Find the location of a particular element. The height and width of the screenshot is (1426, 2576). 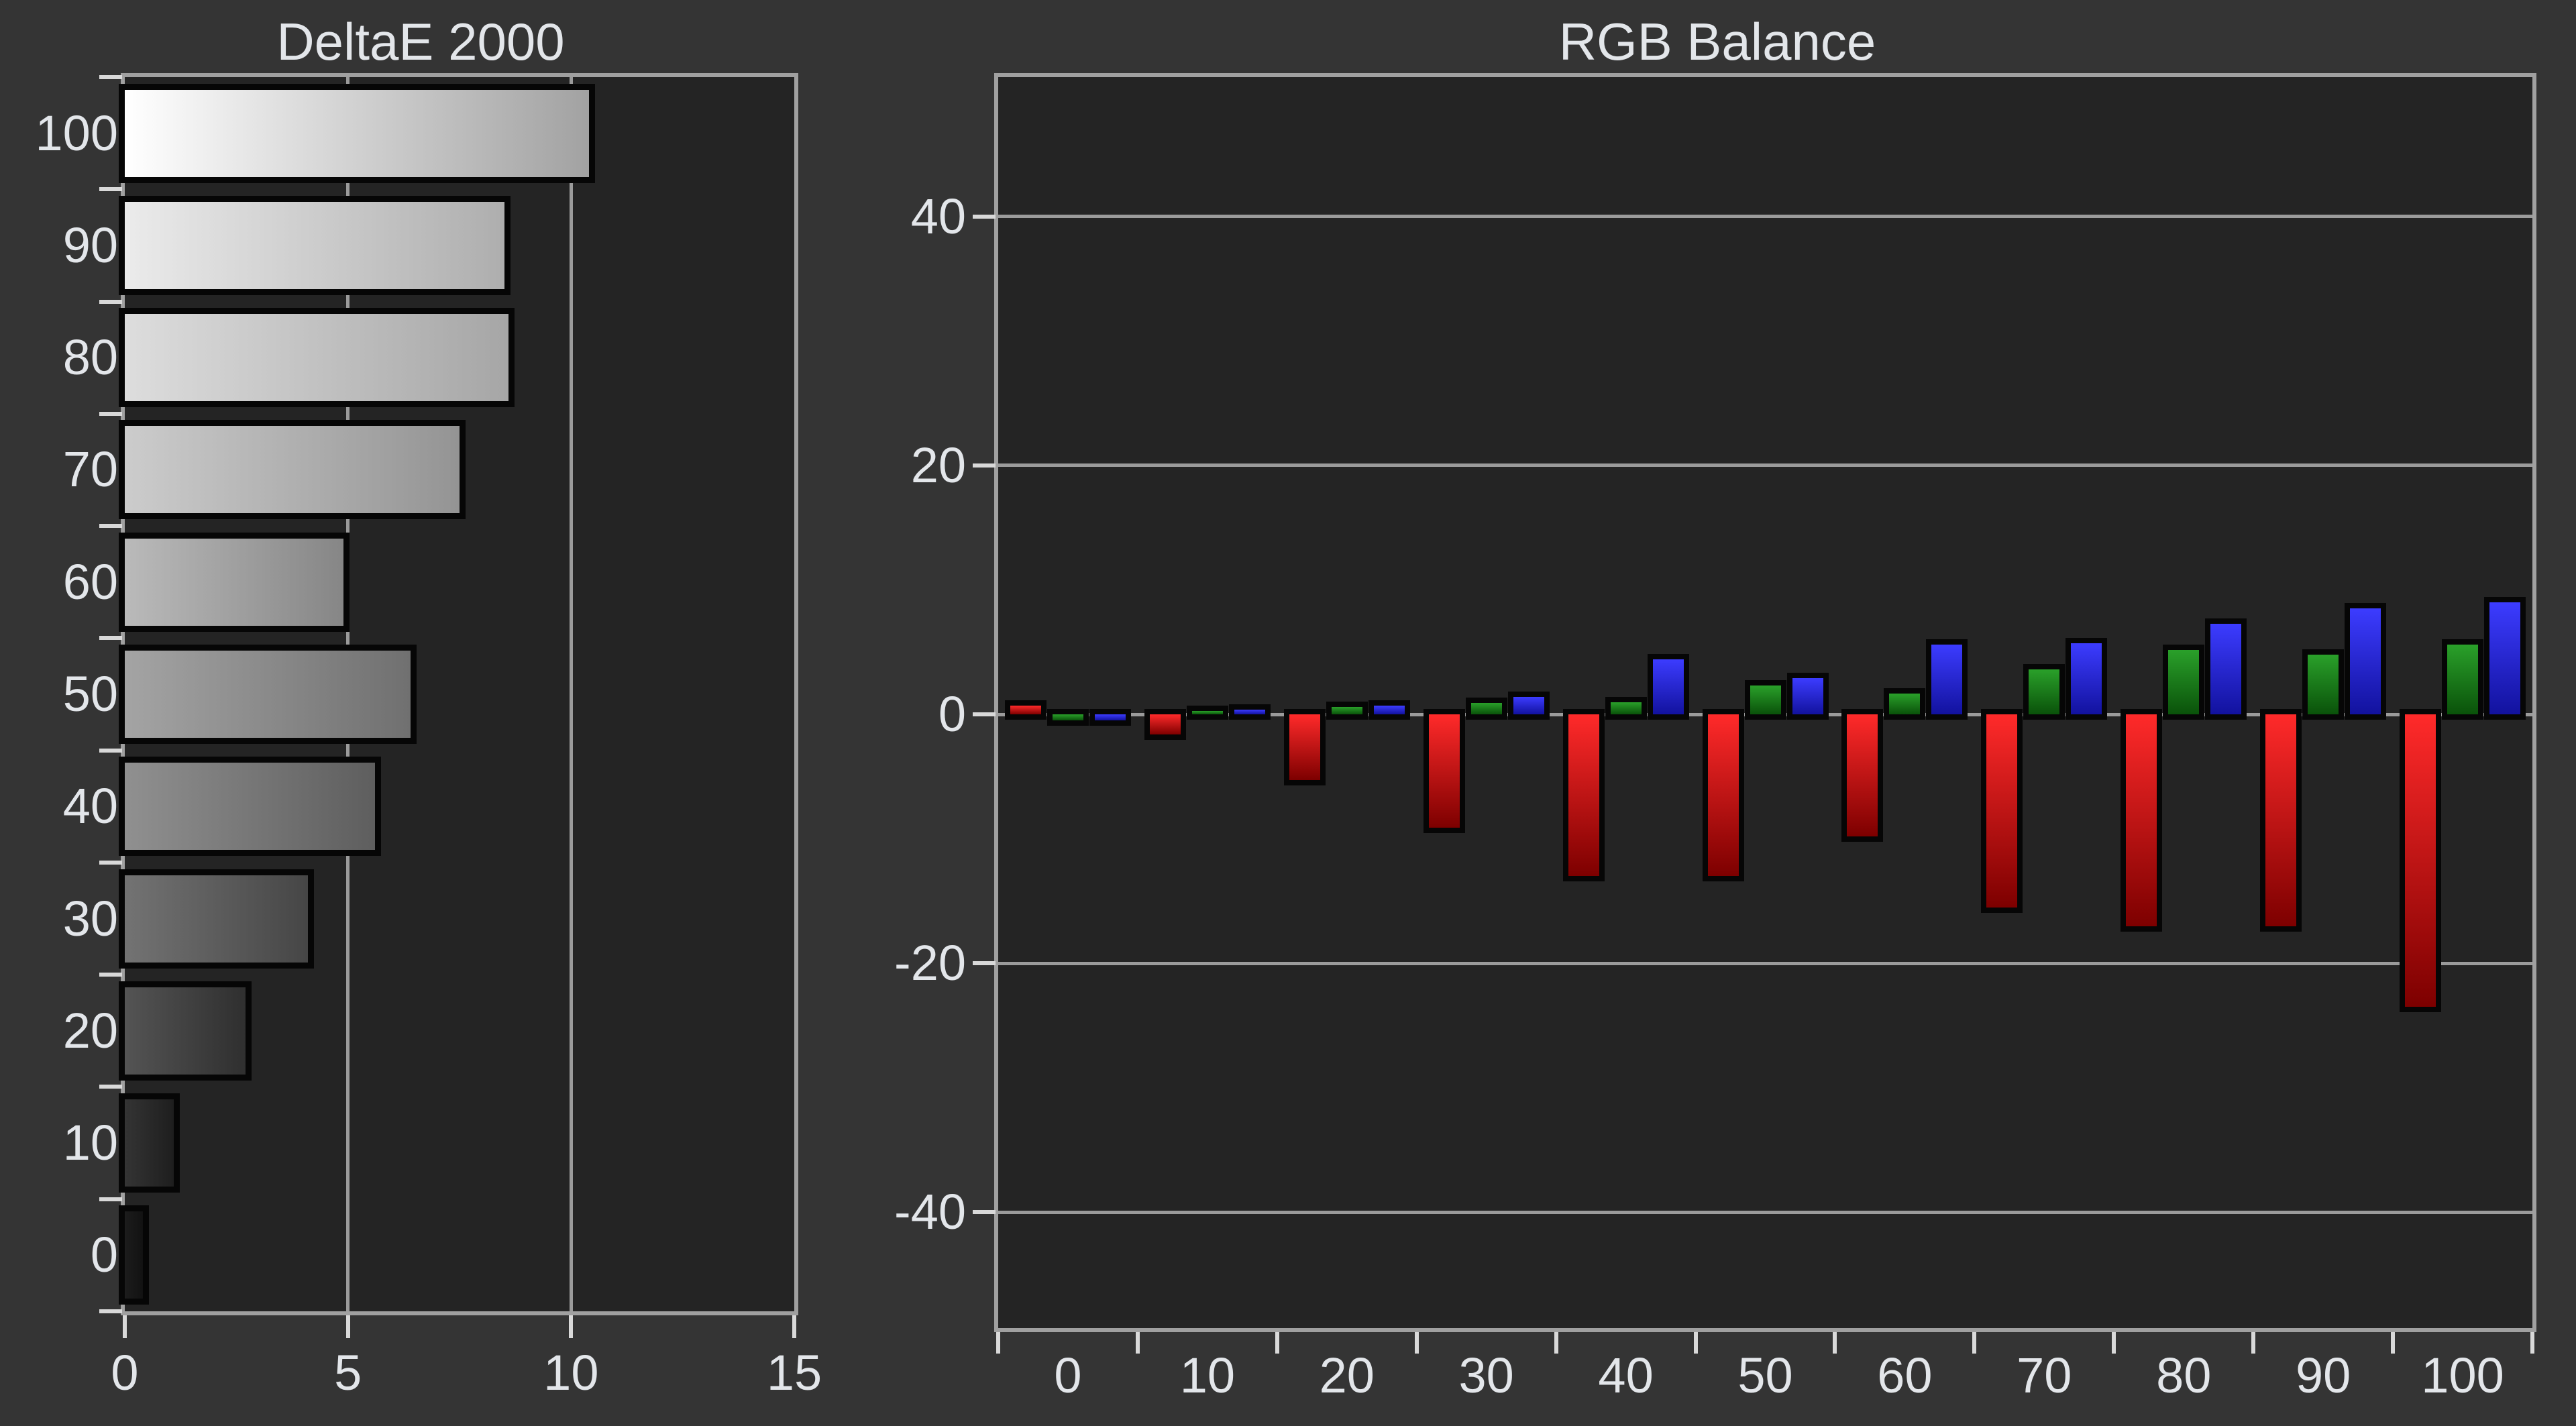

y-axis-label: 80 is located at coordinates (90, 357).